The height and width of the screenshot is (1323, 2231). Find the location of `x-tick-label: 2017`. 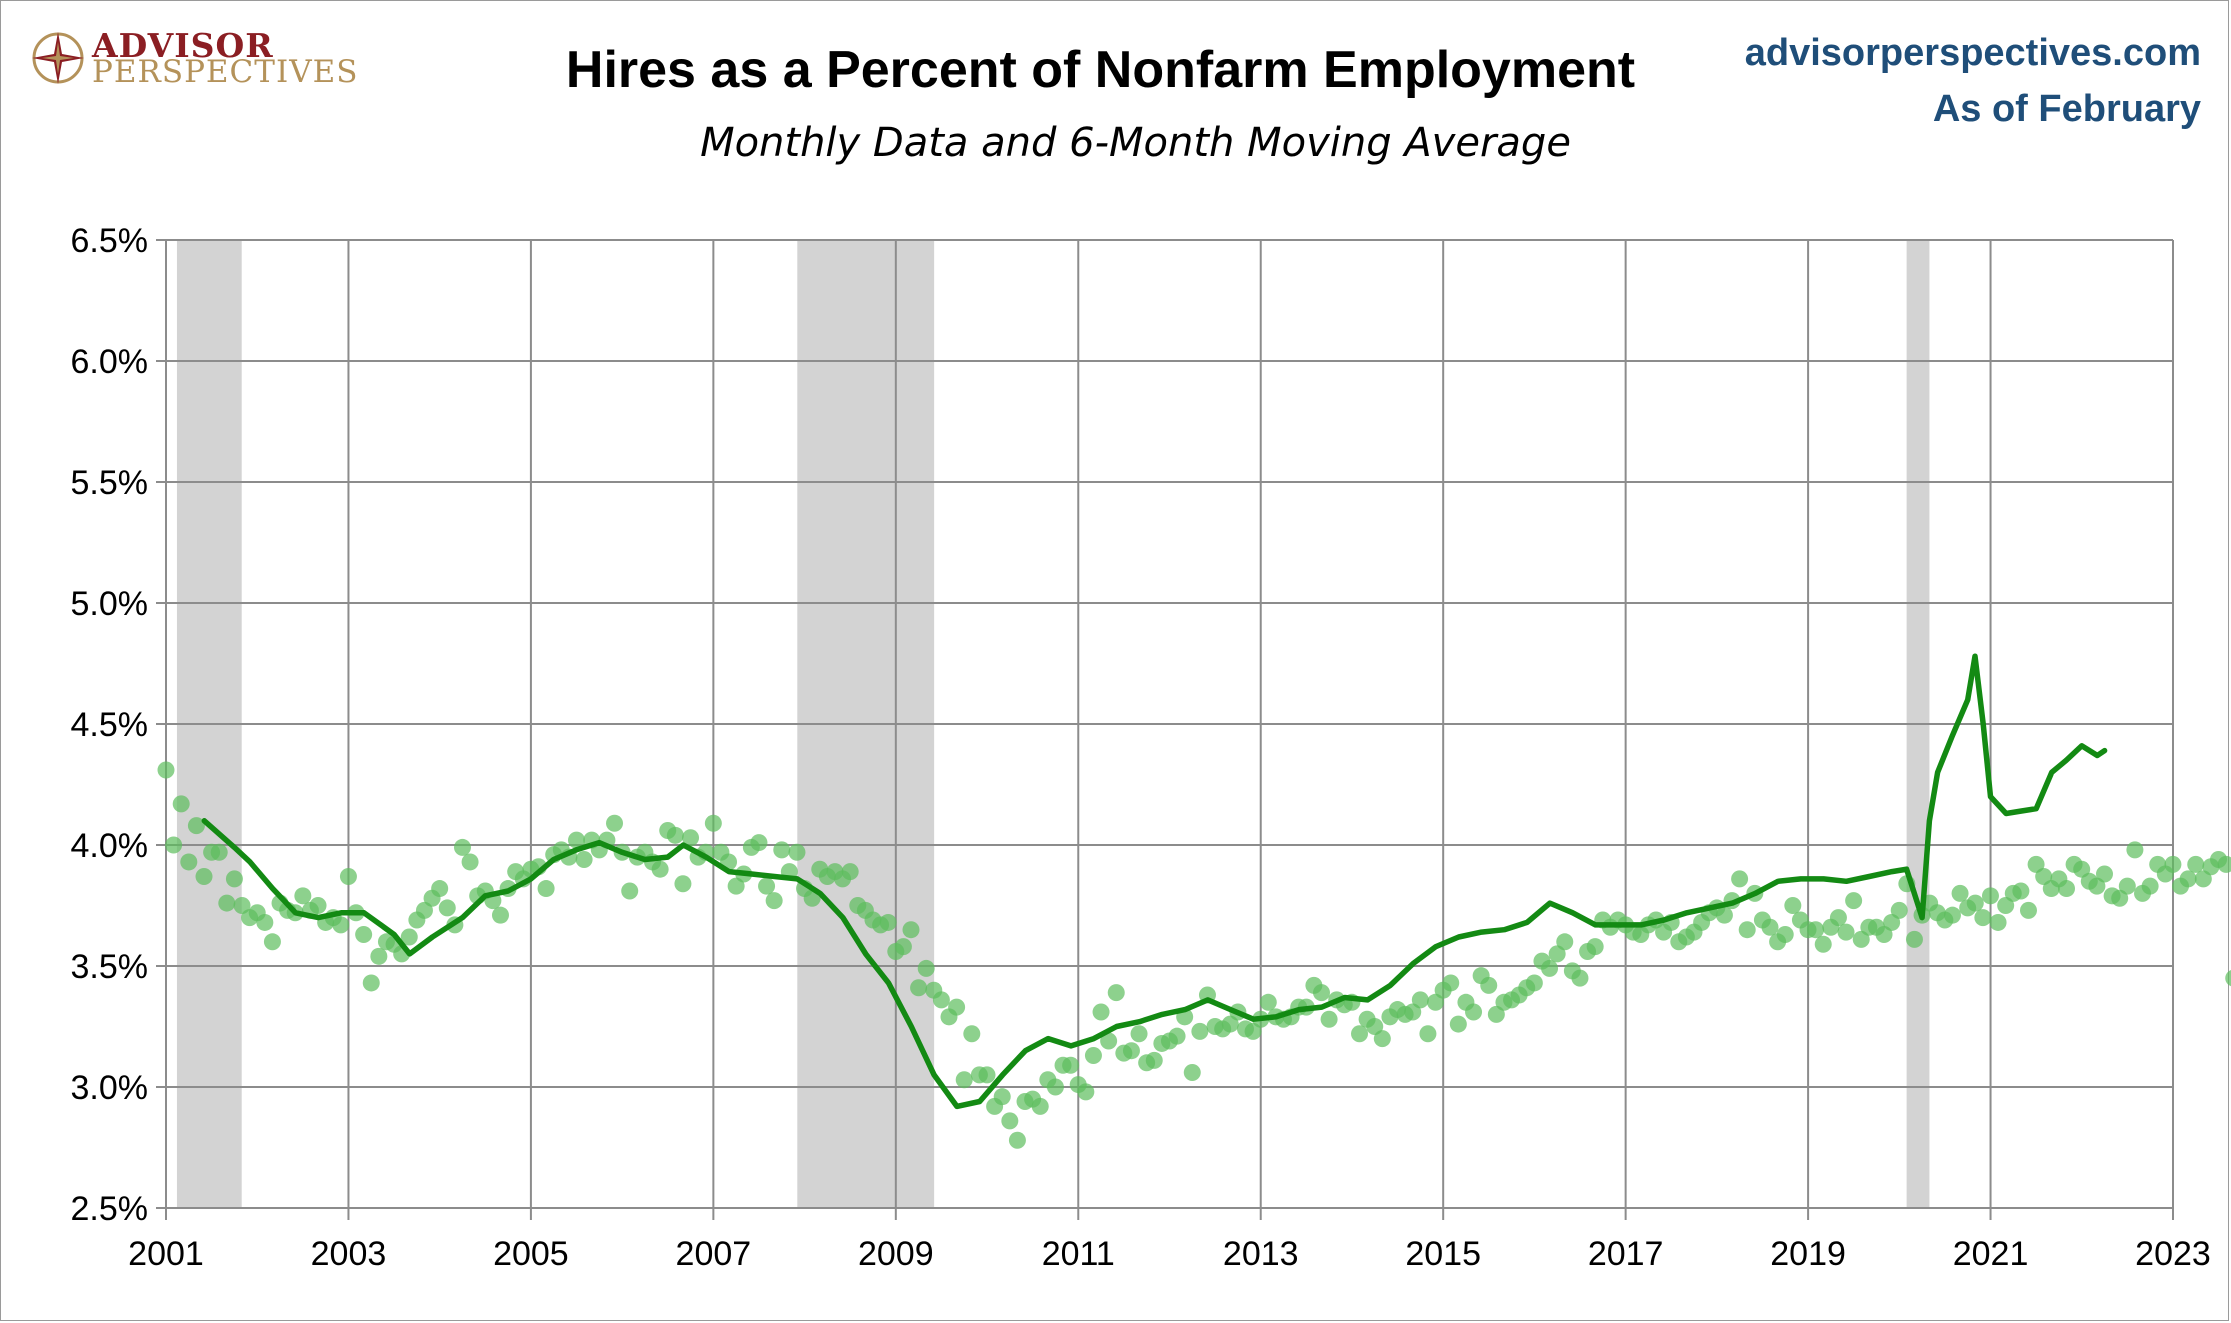

x-tick-label: 2017 is located at coordinates (1626, 1254).